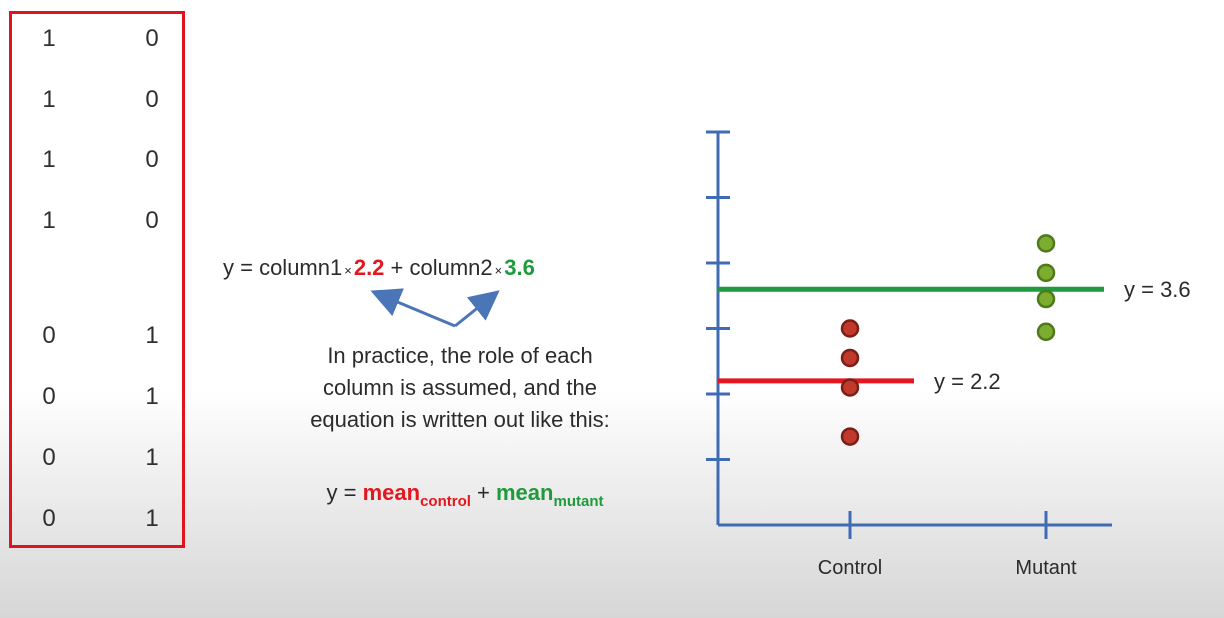  Describe the element at coordinates (578, 501) in the screenshot. I see `subscript-mutant: mutant` at that location.